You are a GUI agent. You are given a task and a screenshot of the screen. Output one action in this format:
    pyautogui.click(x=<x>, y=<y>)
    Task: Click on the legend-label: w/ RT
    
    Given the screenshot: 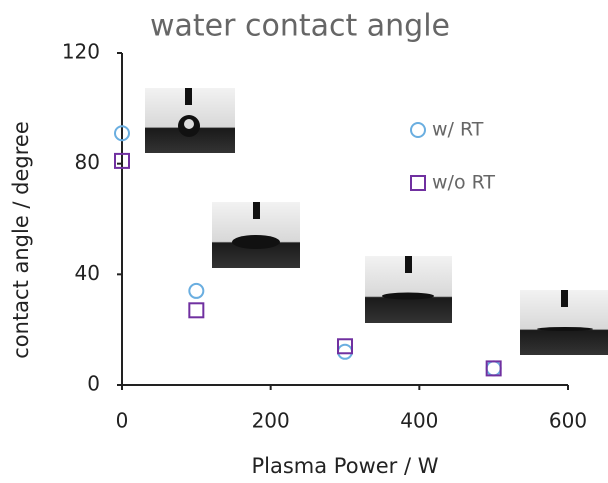 What is the action you would take?
    pyautogui.click(x=458, y=130)
    